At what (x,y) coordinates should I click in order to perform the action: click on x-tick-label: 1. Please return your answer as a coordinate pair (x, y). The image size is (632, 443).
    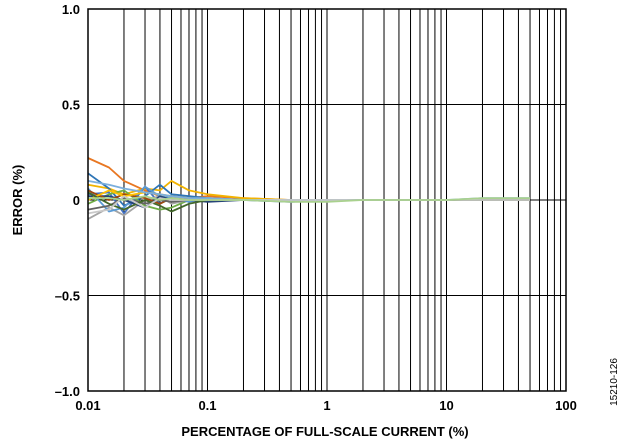
    Looking at the image, I should click on (326, 405).